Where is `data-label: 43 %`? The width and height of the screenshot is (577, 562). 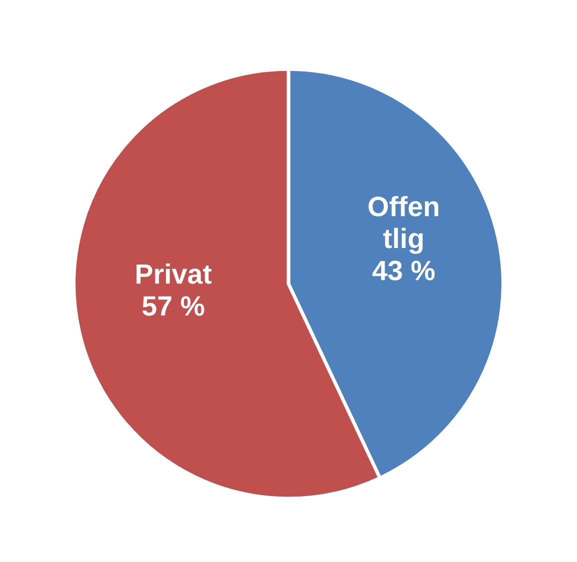 data-label: 43 % is located at coordinates (403, 270).